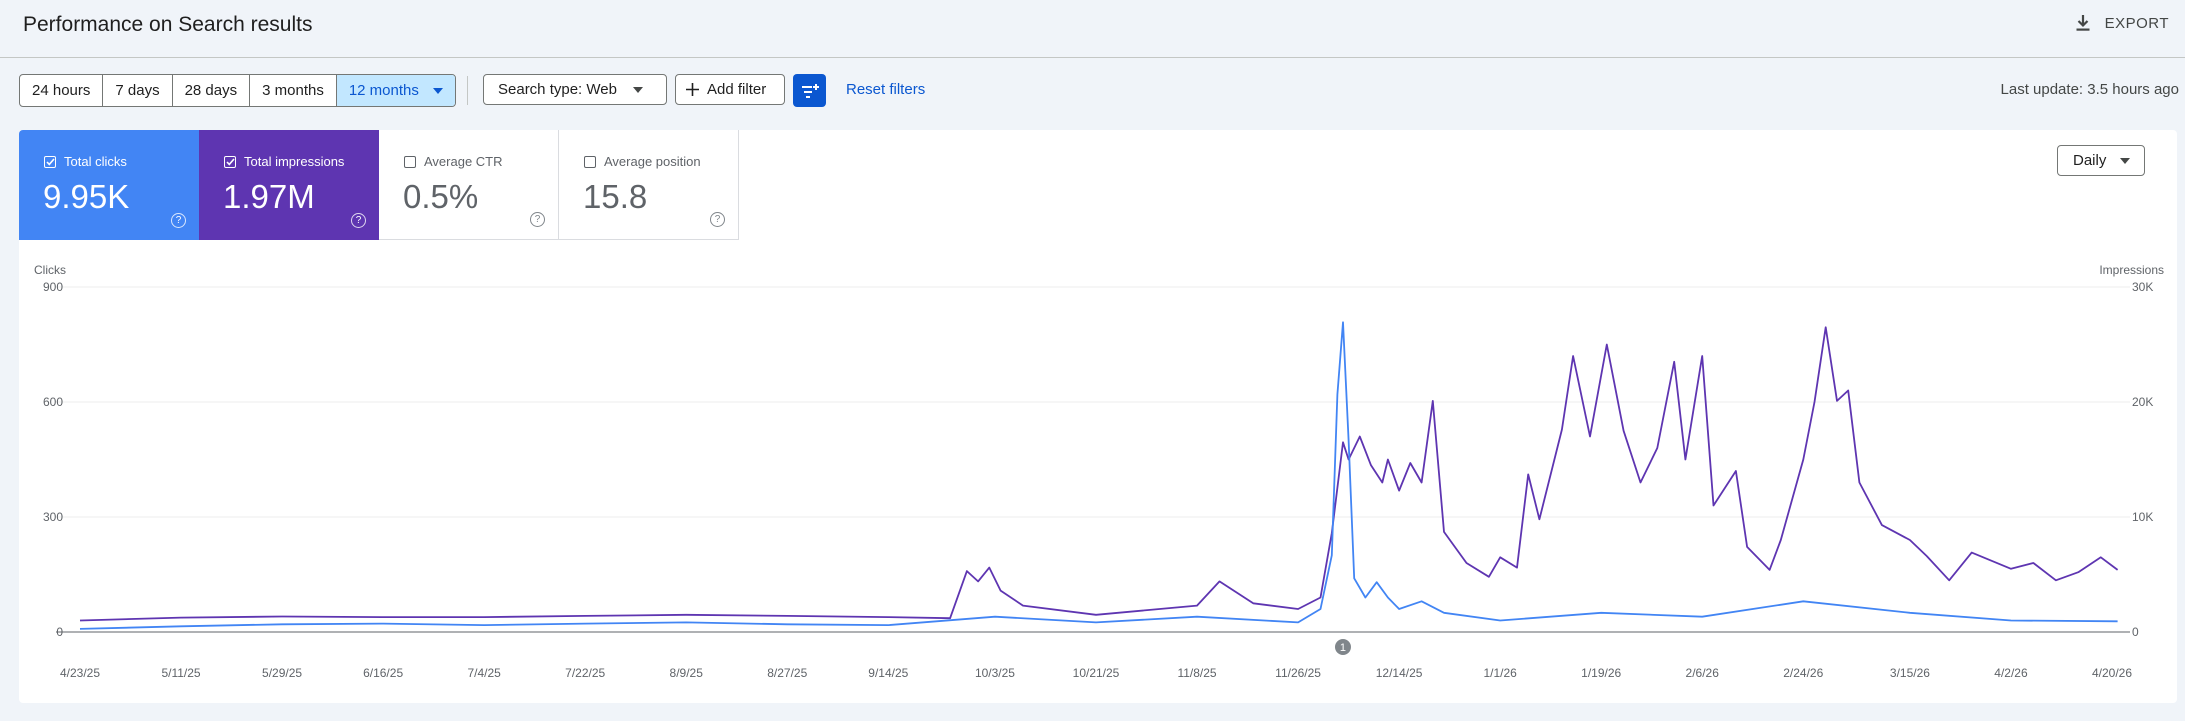  I want to click on metric-card-total-clicks: Total clicks 9.95K ?, so click(109, 185).